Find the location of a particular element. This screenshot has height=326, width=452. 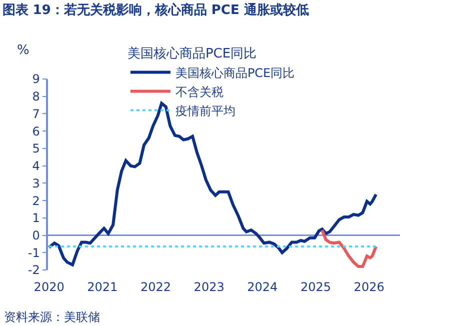

legend-title: 美国核心商品PCE同比 is located at coordinates (192, 54).